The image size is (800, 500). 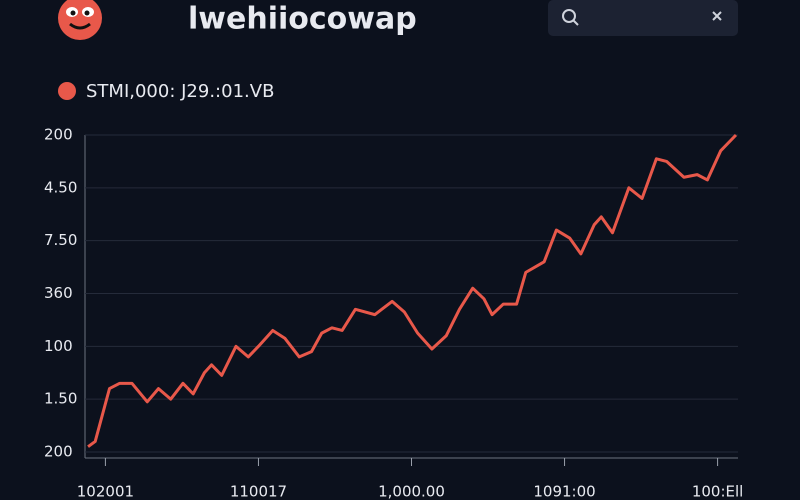 I want to click on y-tick-label: 360, so click(x=58, y=293).